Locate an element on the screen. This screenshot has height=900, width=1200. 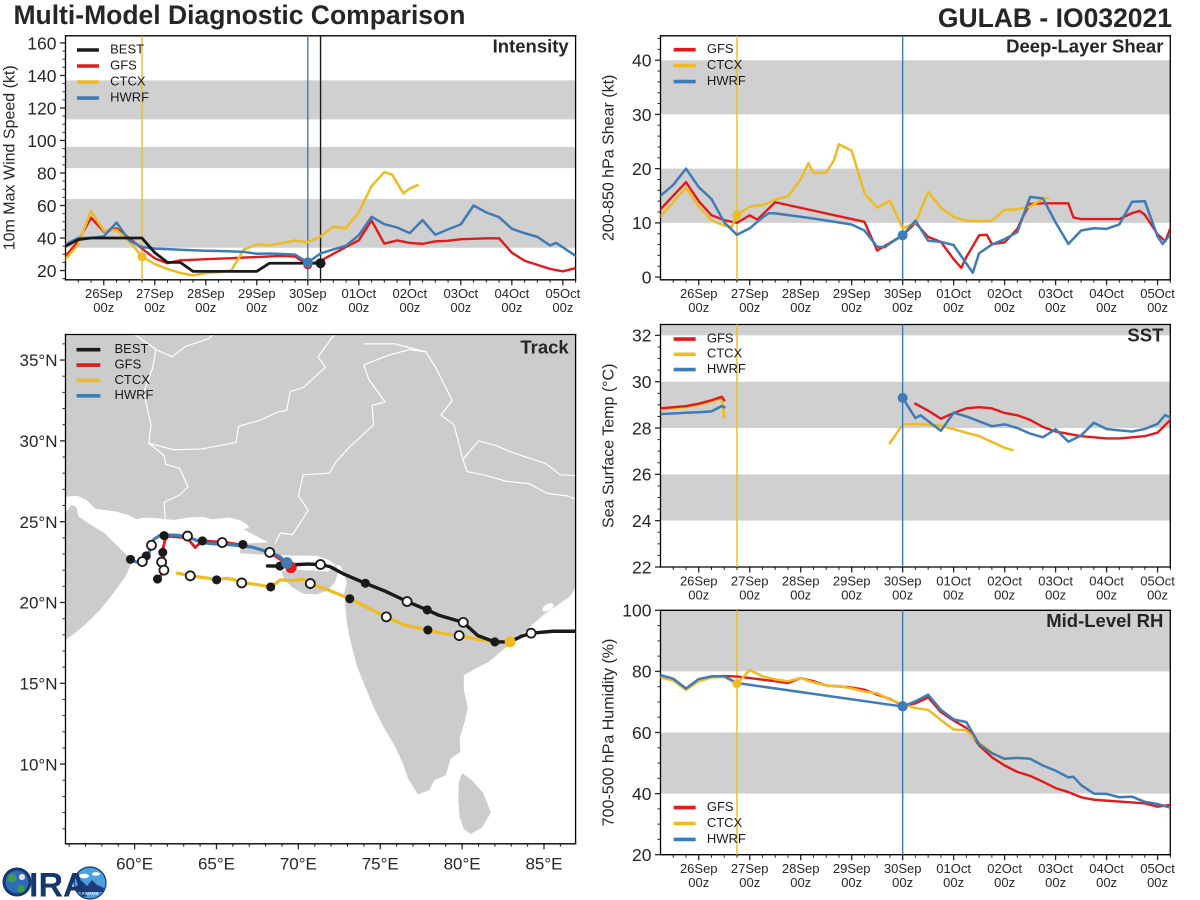
svg-text: 140 is located at coordinates (41, 76).